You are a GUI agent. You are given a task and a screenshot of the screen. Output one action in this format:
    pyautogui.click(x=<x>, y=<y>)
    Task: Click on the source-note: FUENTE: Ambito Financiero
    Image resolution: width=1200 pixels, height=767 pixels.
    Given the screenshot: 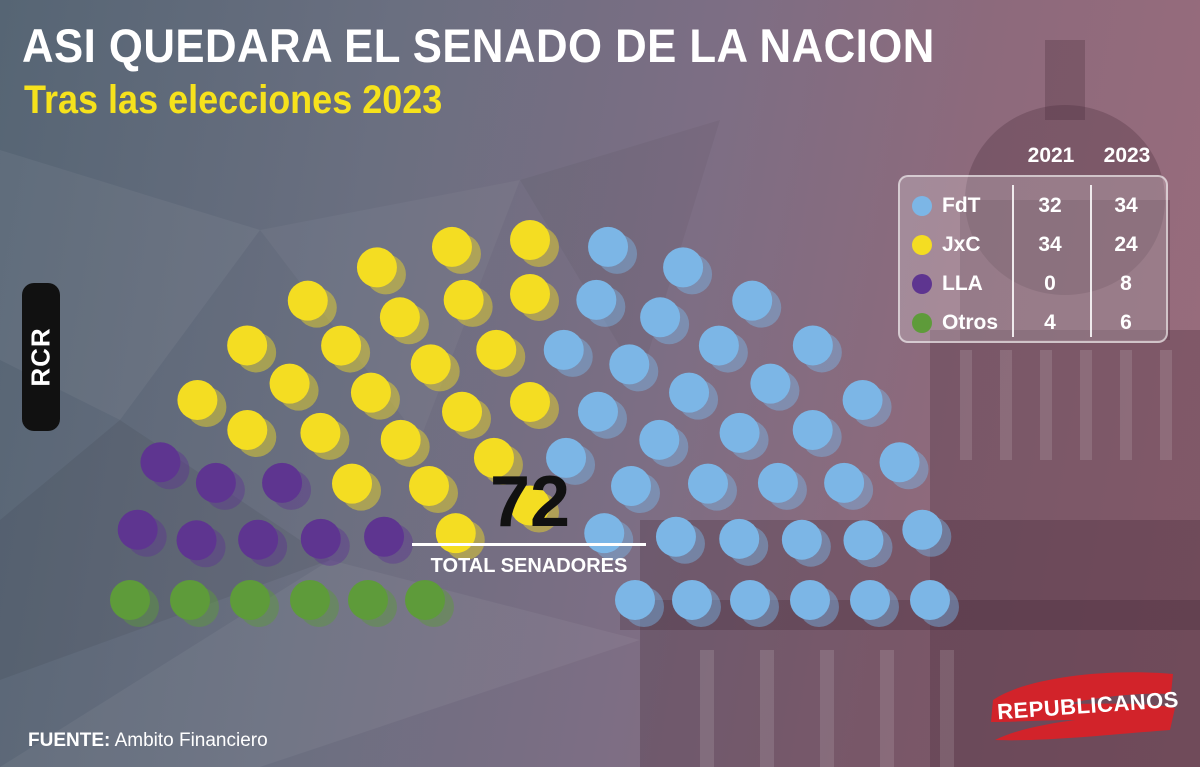 What is the action you would take?
    pyautogui.click(x=148, y=741)
    